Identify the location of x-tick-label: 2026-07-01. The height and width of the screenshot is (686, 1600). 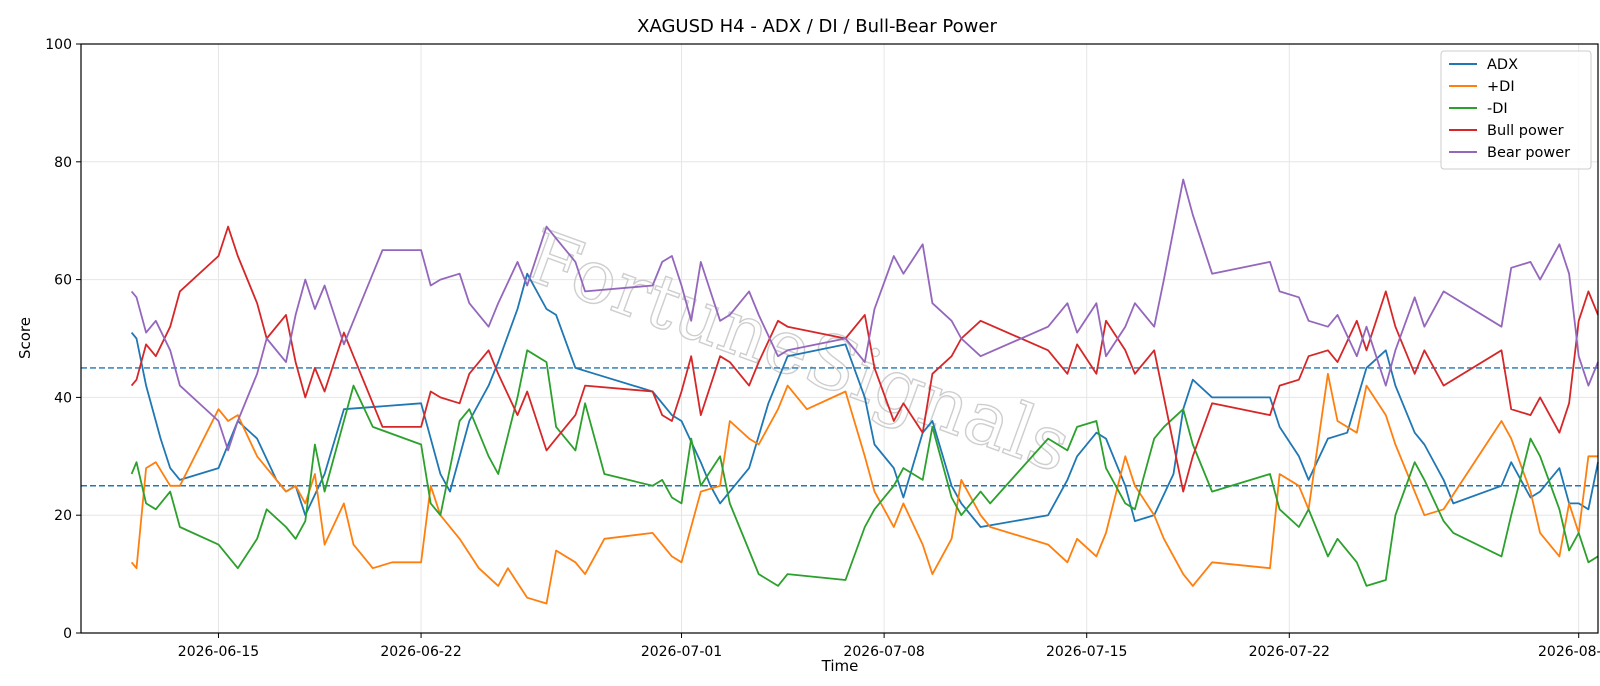
(681, 652).